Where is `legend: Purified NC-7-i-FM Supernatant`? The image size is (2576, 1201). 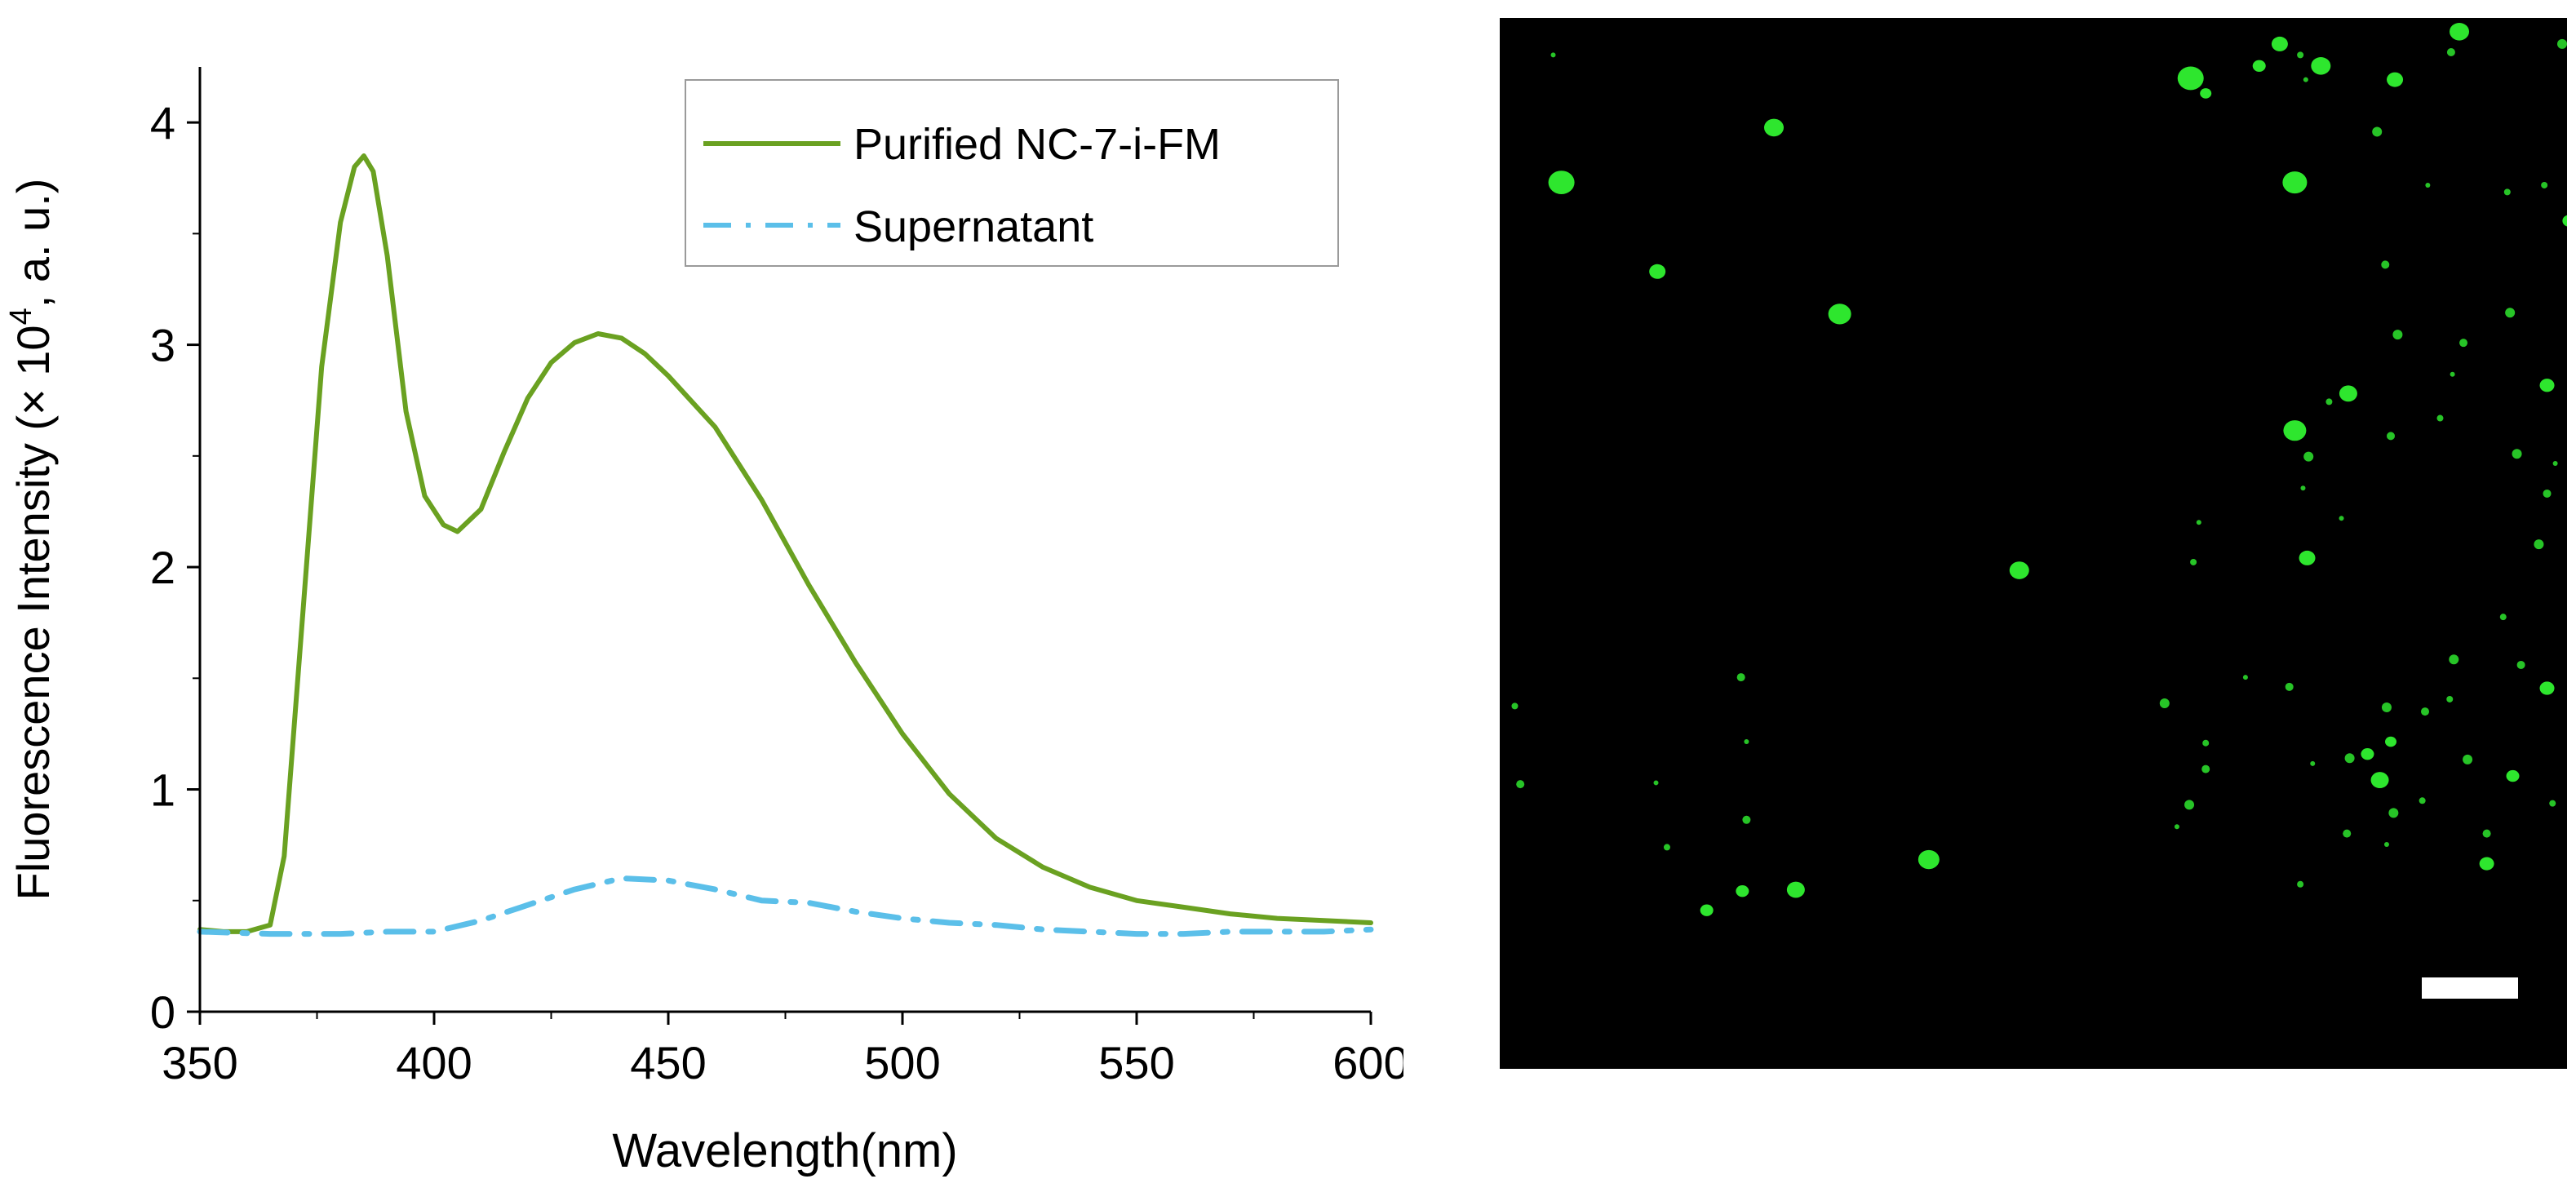
legend: Purified NC-7-i-FM Supernatant is located at coordinates (1012, 173).